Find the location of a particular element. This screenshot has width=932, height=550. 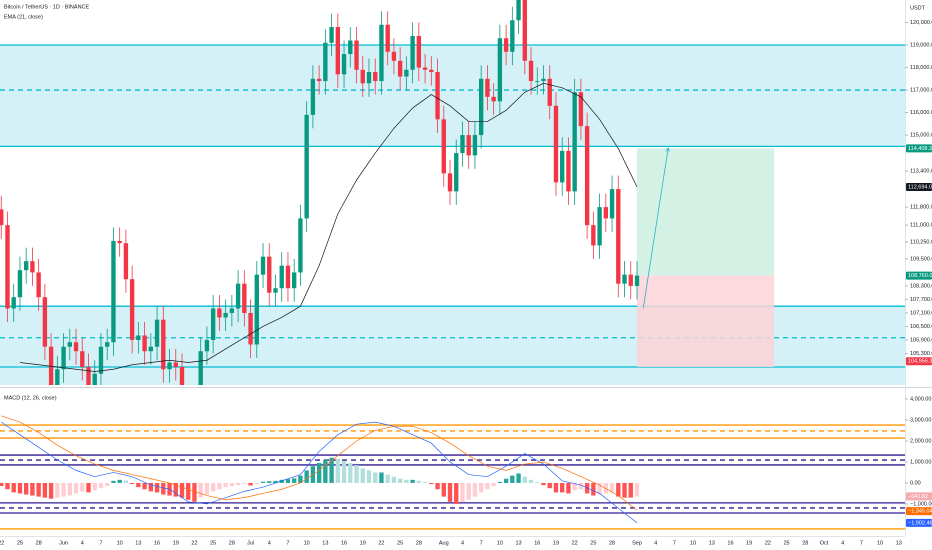

macd-line is located at coordinates (319, 463).